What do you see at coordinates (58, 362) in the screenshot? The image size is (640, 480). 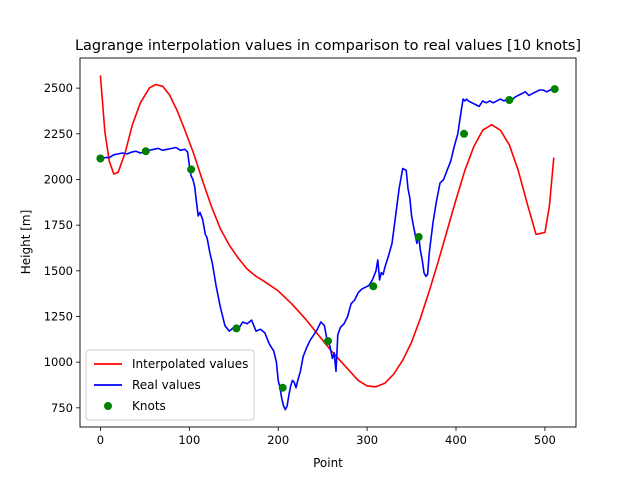 I see `y-tick-label: 1000` at bounding box center [58, 362].